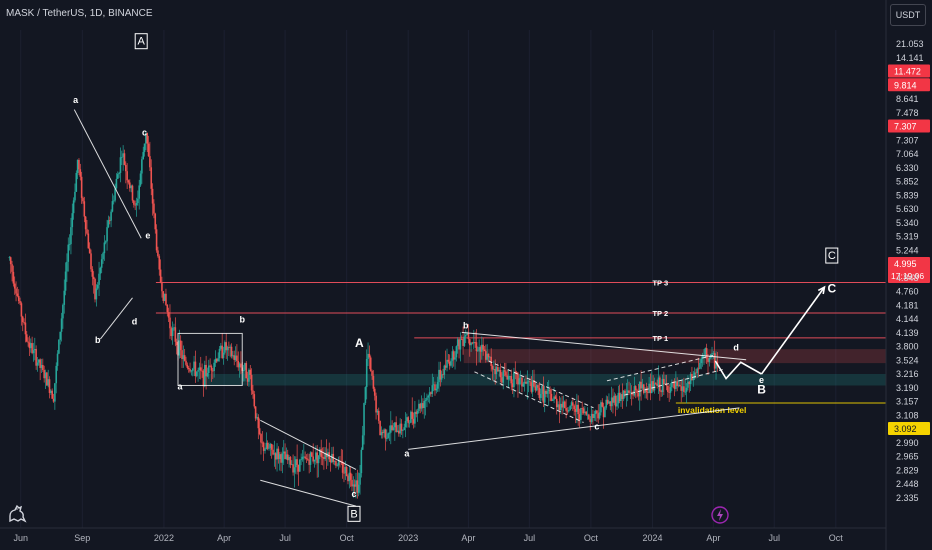 This screenshot has width=932, height=550. I want to click on y-tick-label: 3.108, so click(907, 415).